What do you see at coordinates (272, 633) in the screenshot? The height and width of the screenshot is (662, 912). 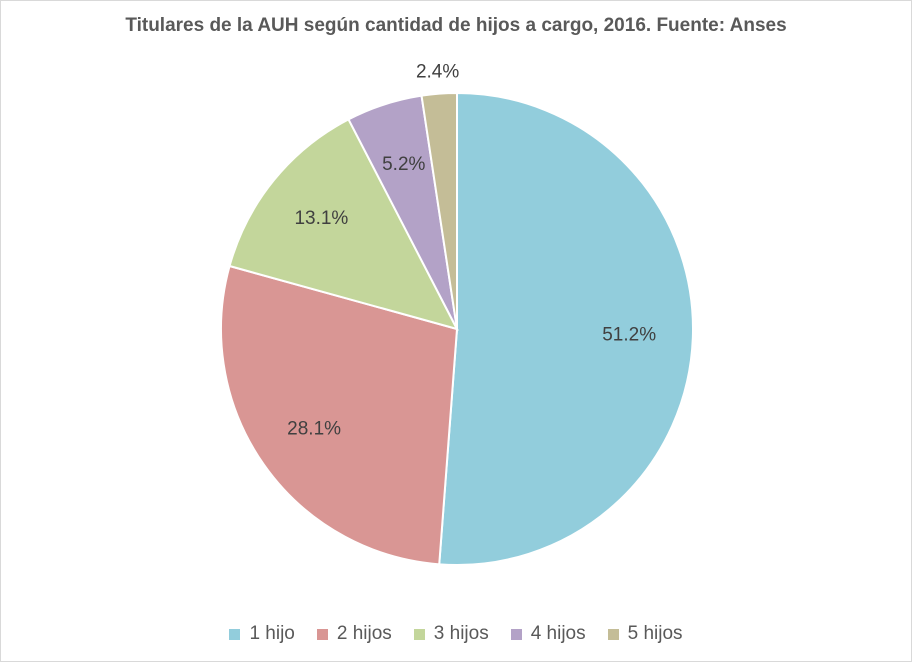 I see `legend-label-1: 1 hijo` at bounding box center [272, 633].